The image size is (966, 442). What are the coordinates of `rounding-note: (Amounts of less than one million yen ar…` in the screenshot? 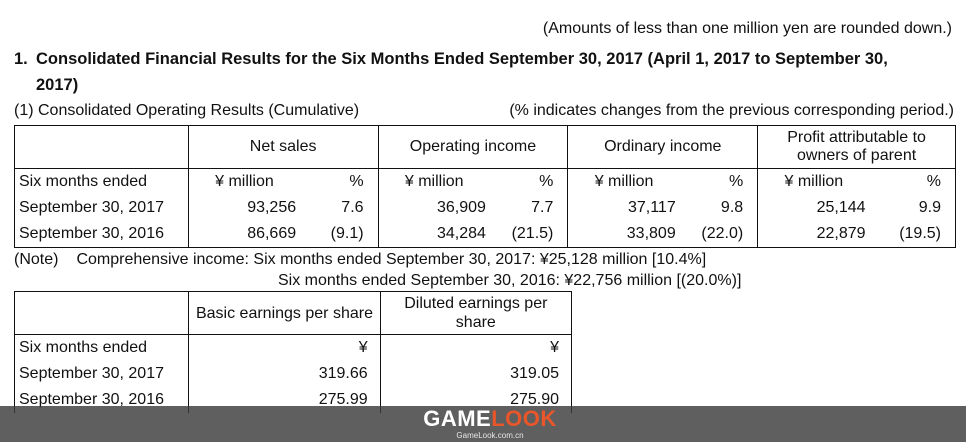 It's located at (747, 28).